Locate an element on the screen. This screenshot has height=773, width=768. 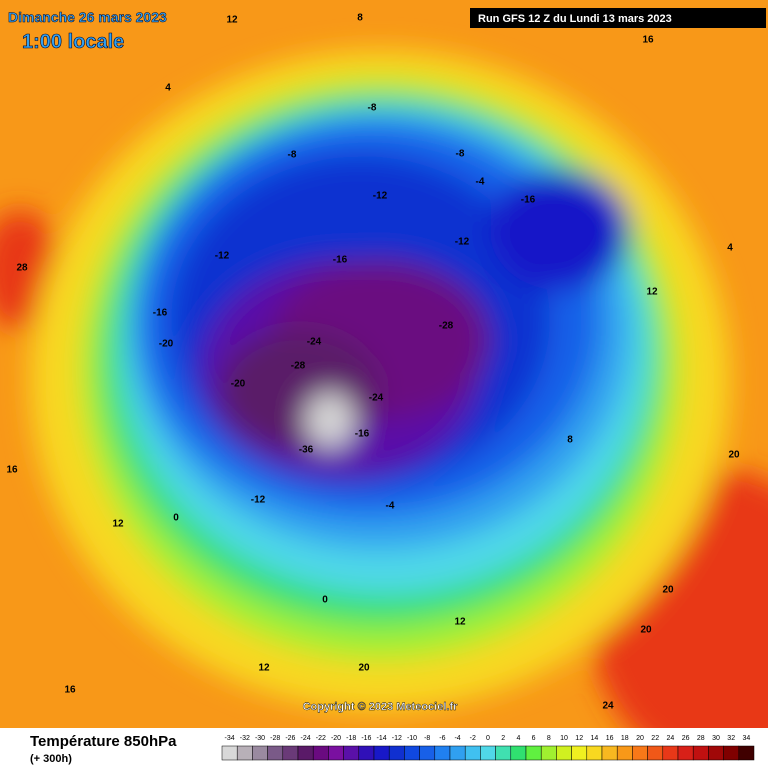
scale-label: -12 is located at coordinates (397, 738).